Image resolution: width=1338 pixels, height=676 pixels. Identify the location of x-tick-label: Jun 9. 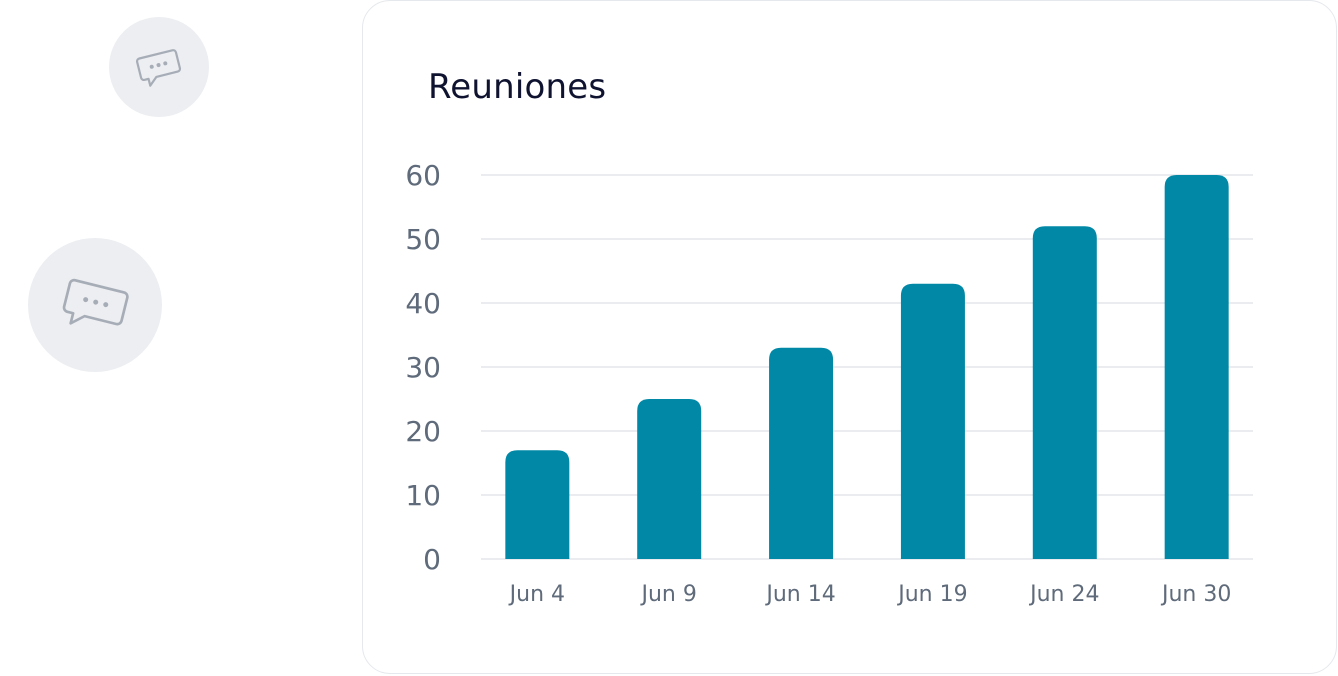
(668, 594).